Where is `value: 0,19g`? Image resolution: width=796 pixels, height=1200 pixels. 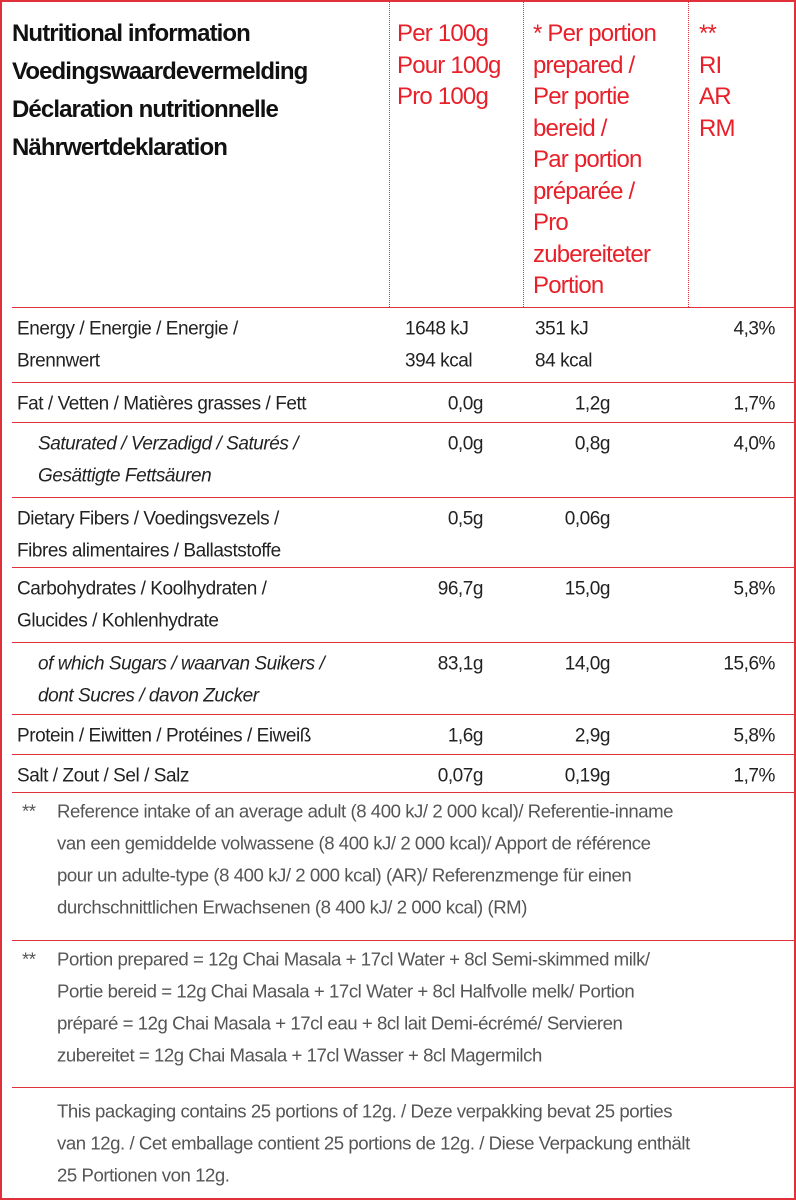
value: 0,19g is located at coordinates (587, 776).